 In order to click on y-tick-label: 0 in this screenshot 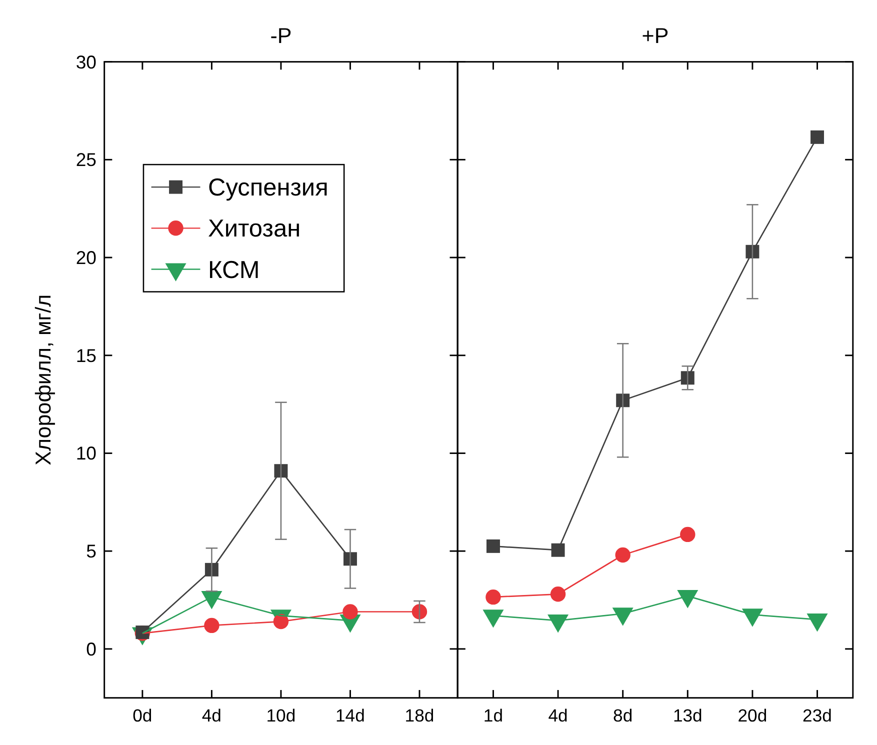, I will do `click(91, 649)`.